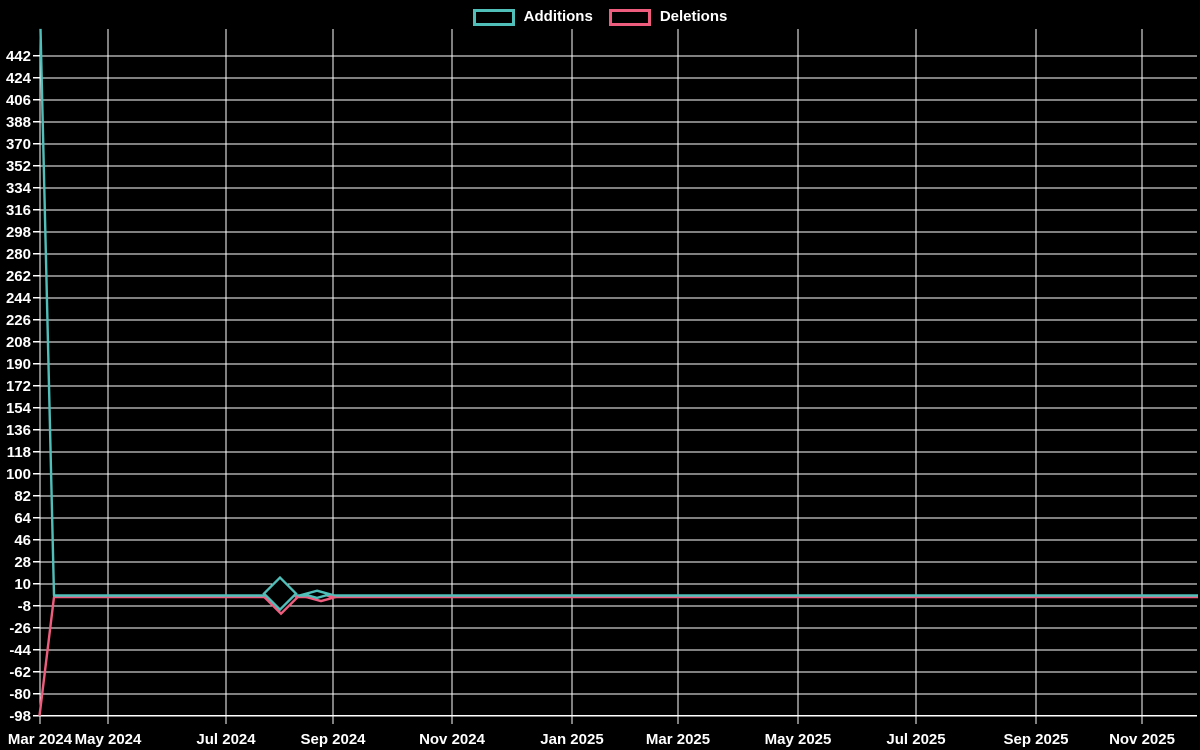  What do you see at coordinates (19, 78) in the screenshot?
I see `y-tick-label: 424` at bounding box center [19, 78].